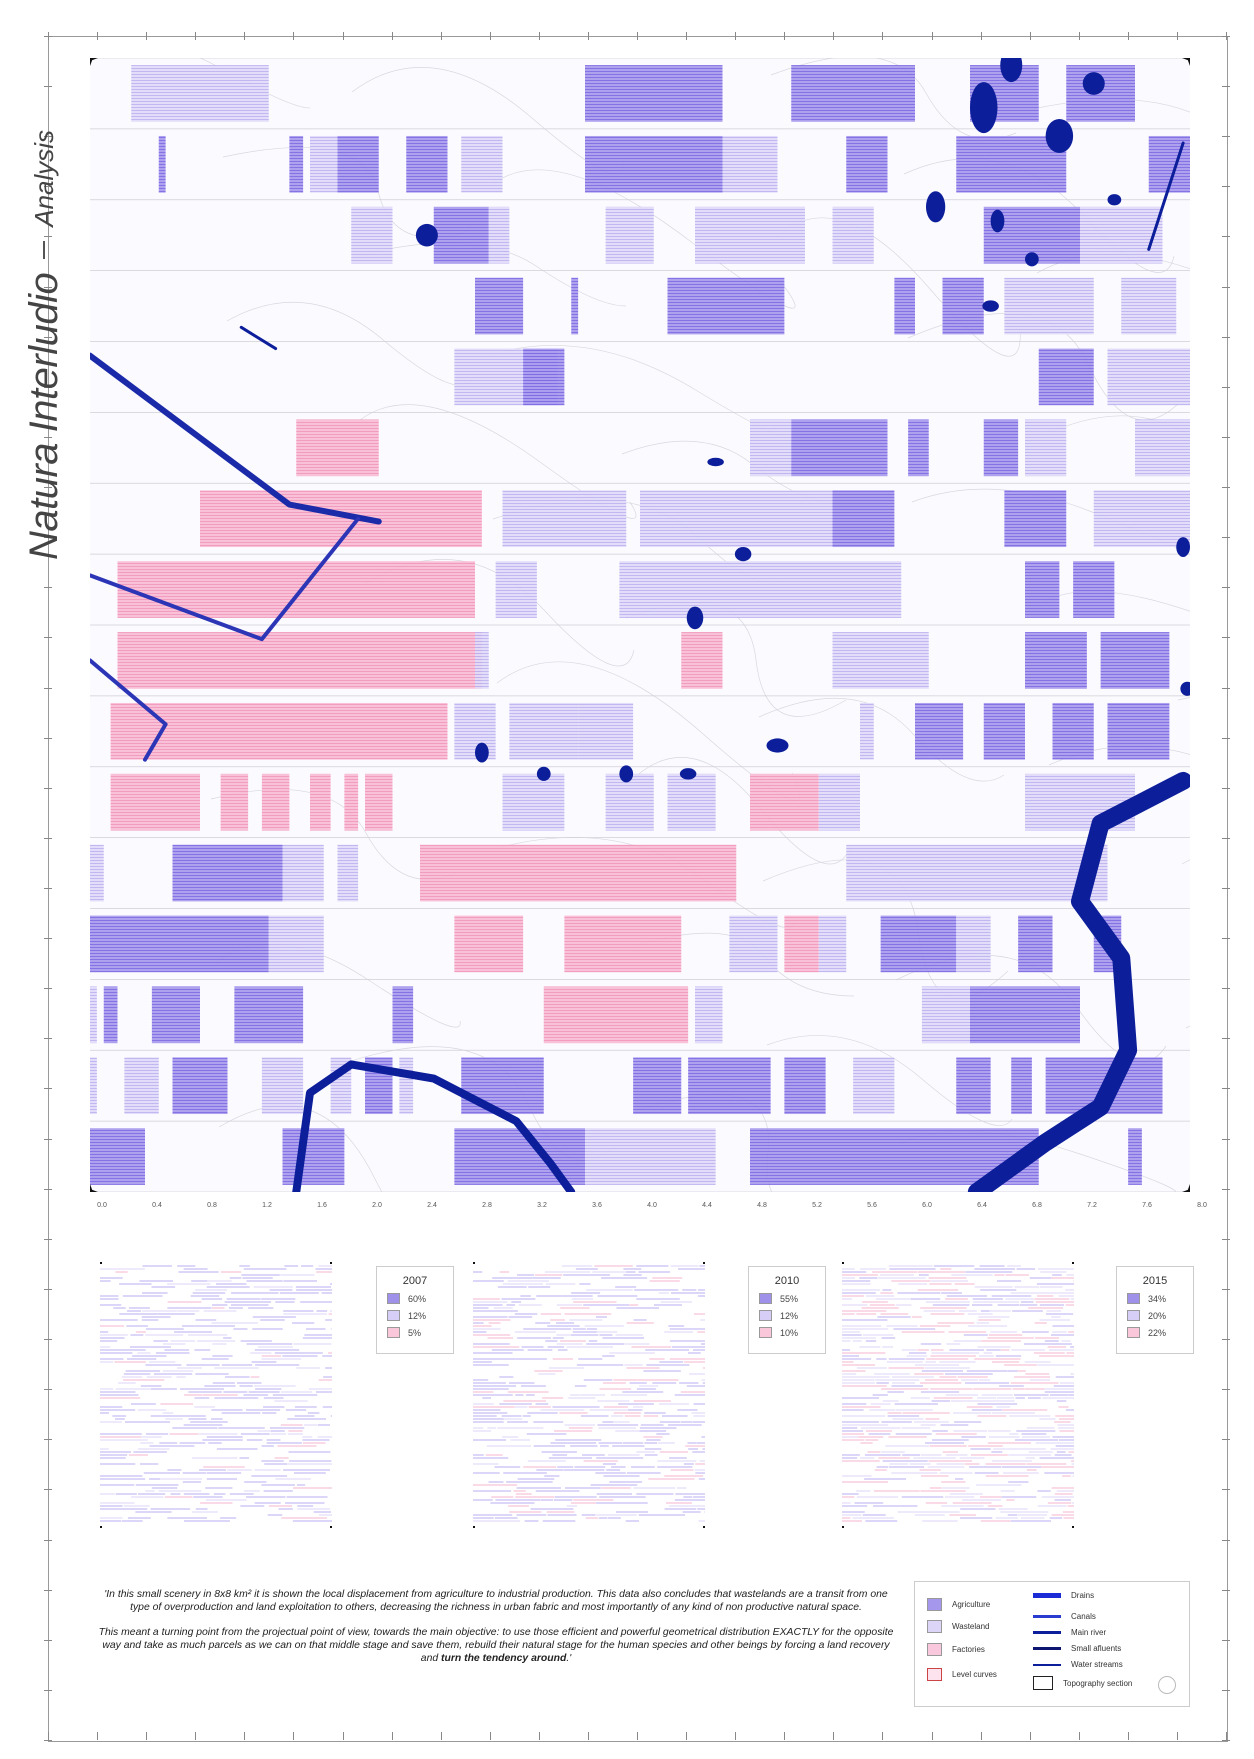  I want to click on mini-map-2010, so click(589, 1395).